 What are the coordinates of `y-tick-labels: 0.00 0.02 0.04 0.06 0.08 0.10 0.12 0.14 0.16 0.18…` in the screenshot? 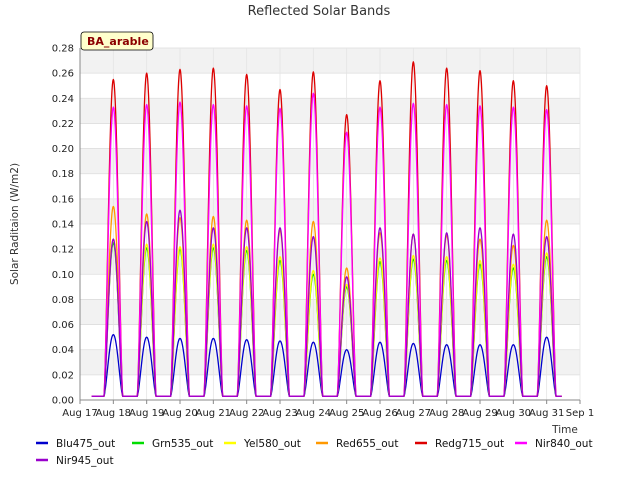 It's located at (63, 225).